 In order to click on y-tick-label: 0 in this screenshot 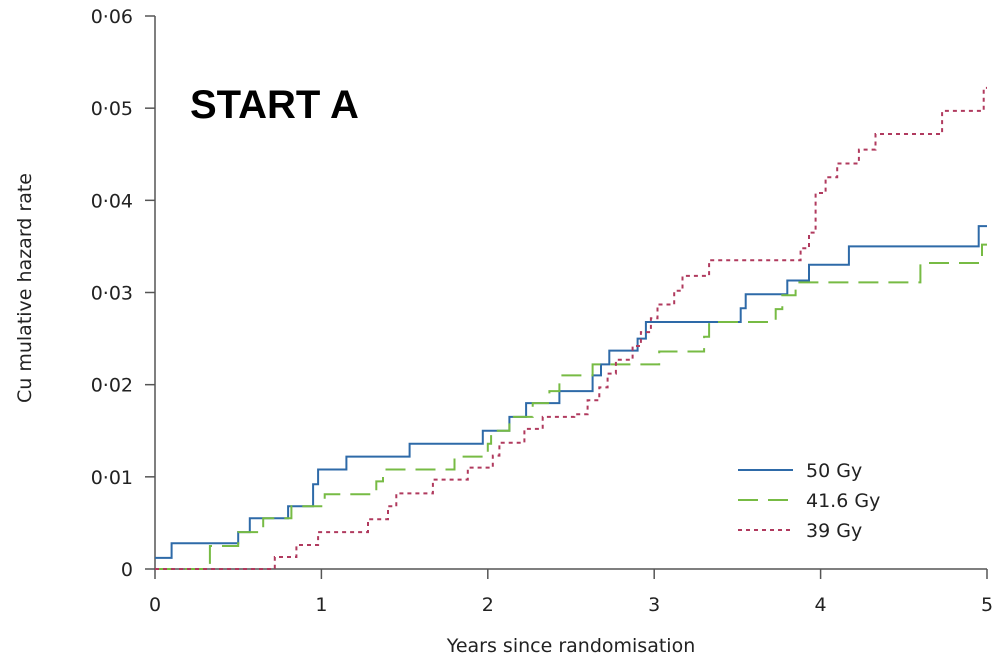, I will do `click(127, 570)`.